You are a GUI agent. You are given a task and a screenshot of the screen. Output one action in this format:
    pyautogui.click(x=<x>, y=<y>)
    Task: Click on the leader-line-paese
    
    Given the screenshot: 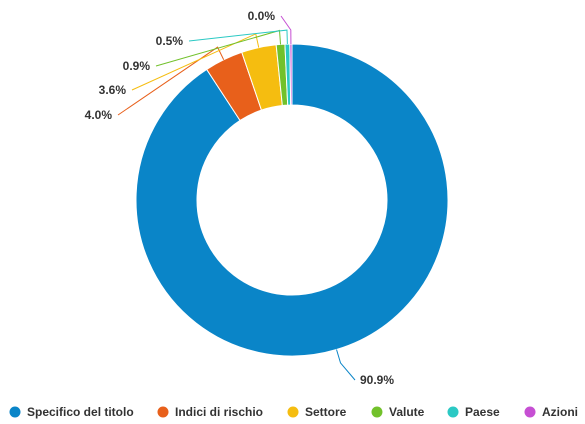 What is the action you would take?
    pyautogui.click(x=238, y=37)
    